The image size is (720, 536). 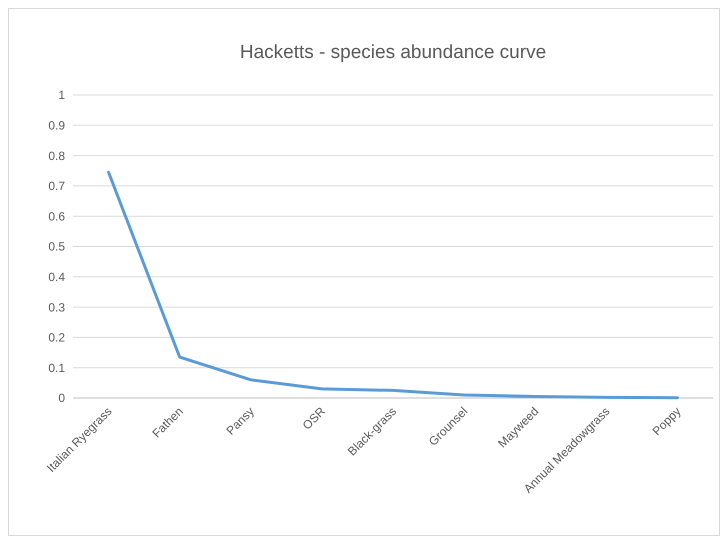 I want to click on y-tick-label: 0.9, so click(x=57, y=125).